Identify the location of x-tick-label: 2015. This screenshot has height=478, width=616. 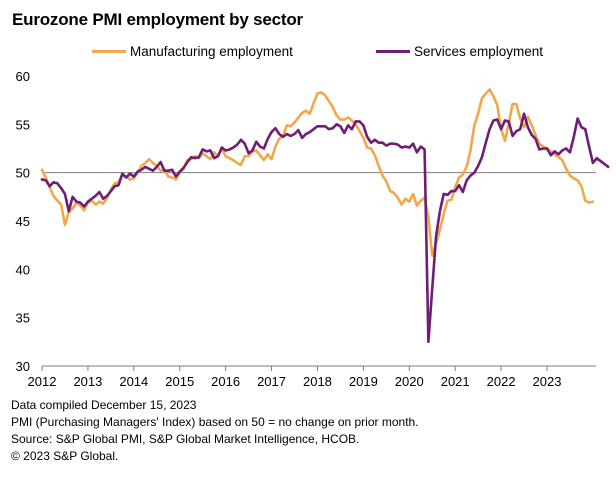
(179, 381).